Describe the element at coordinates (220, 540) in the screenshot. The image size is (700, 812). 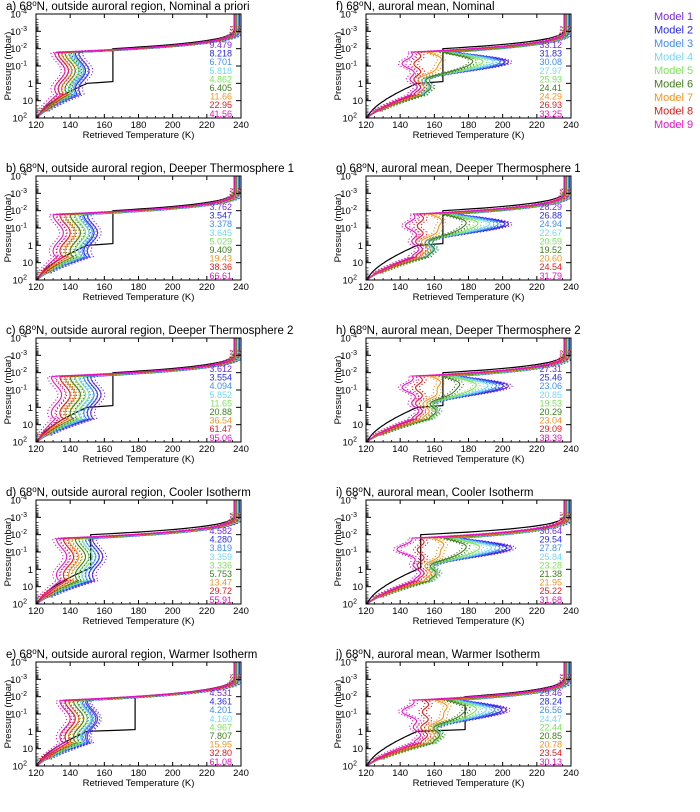
I see `chi-squared-value: 4.280` at that location.